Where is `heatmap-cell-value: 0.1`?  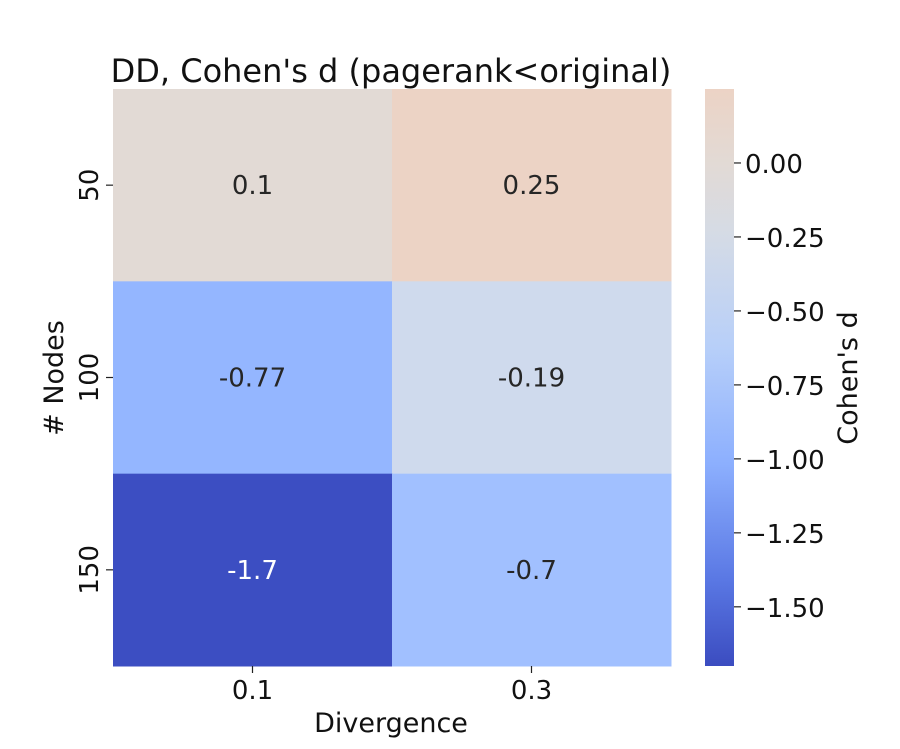 heatmap-cell-value: 0.1 is located at coordinates (252, 186).